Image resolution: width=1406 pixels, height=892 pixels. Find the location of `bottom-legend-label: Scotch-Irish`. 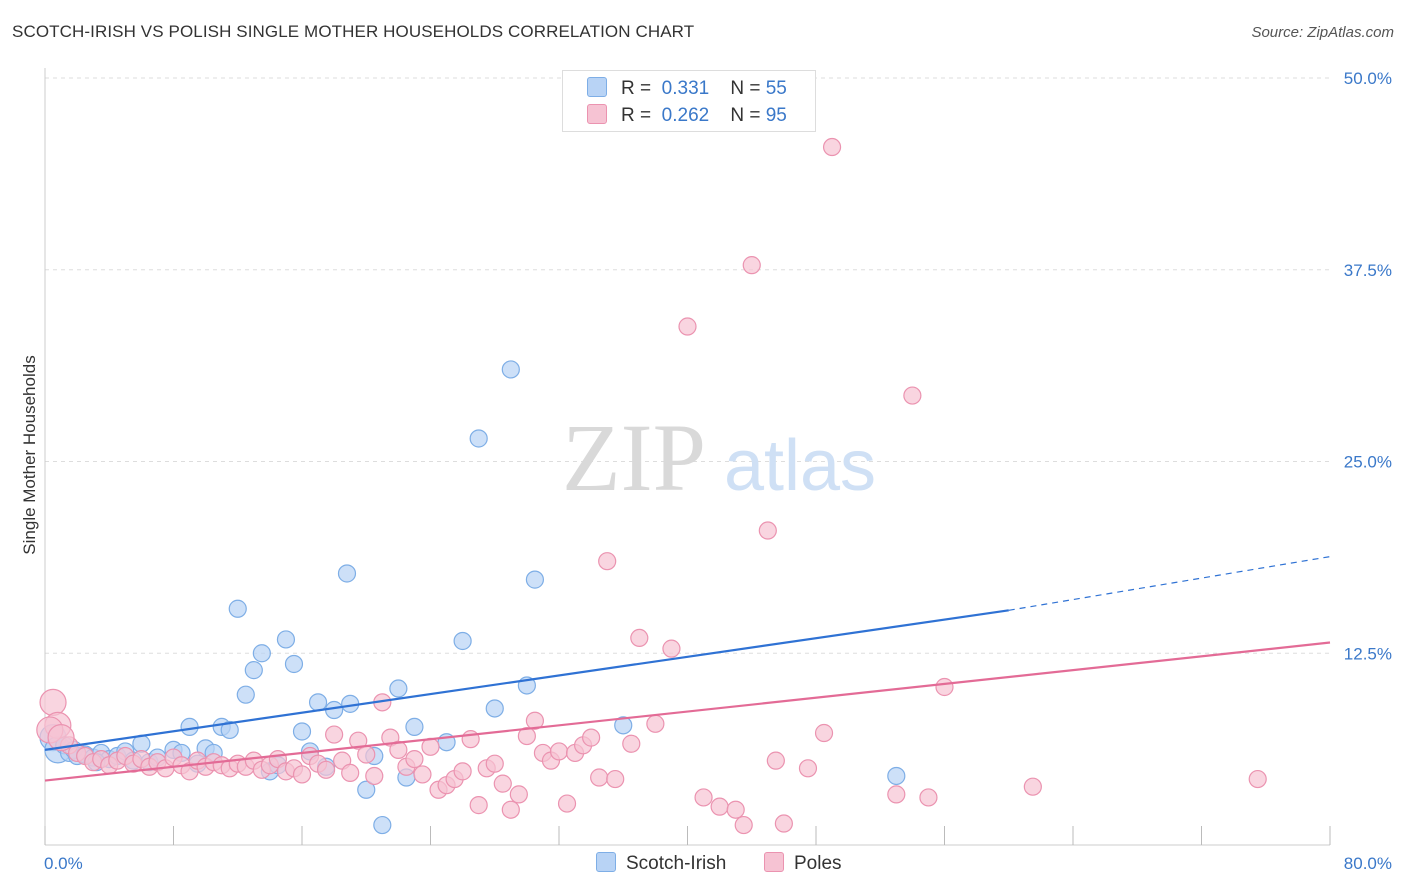

bottom-legend-label: Scotch-Irish is located at coordinates (676, 863).